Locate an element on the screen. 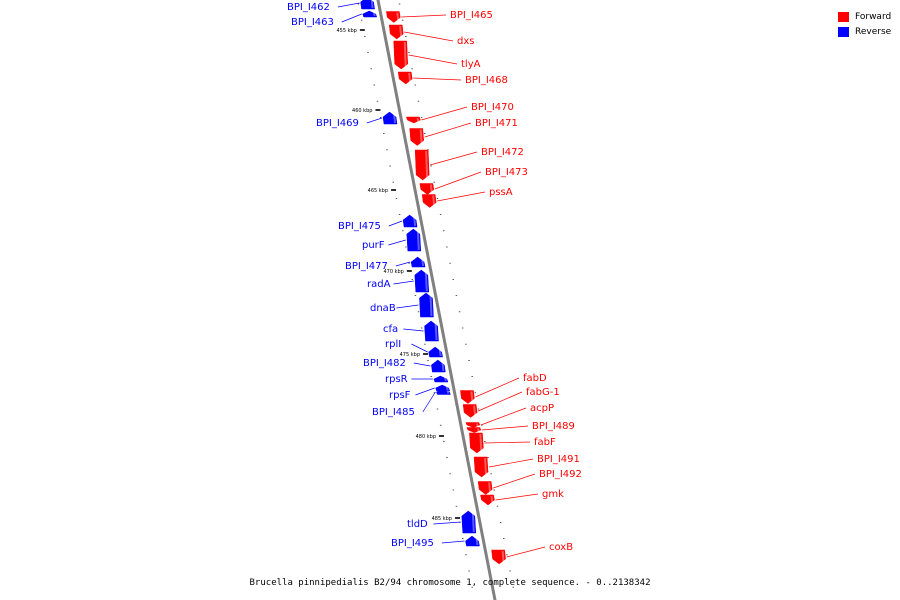 The width and height of the screenshot is (900, 600). gene-bpi_i489-arrow is located at coordinates (474, 430).